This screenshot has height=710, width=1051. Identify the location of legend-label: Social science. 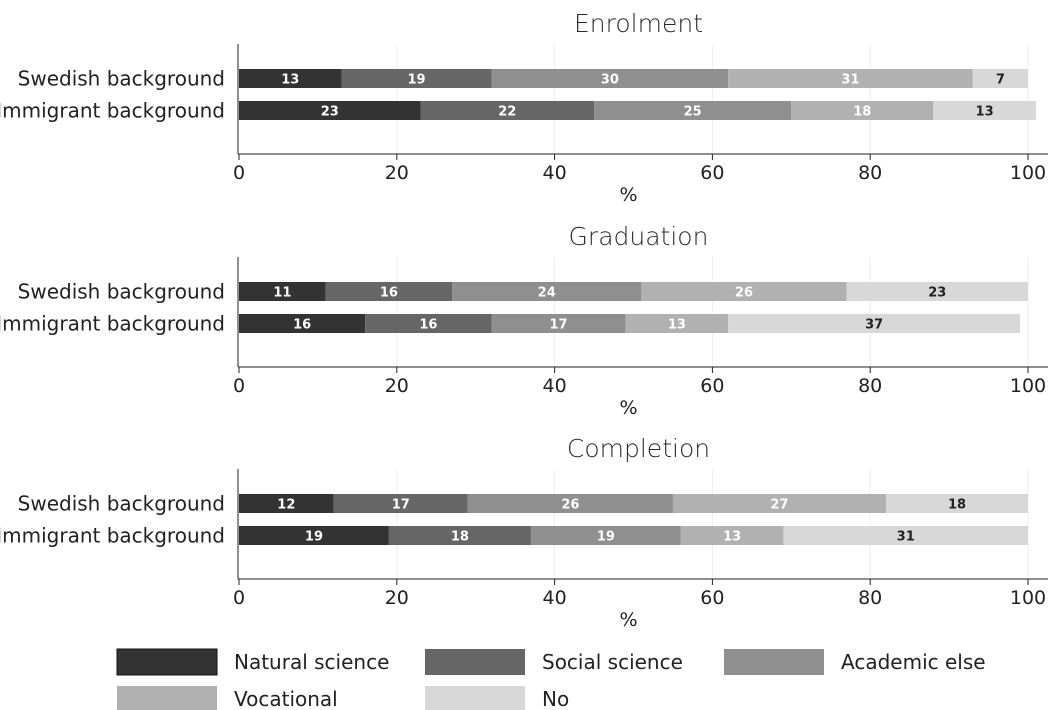
(612, 662).